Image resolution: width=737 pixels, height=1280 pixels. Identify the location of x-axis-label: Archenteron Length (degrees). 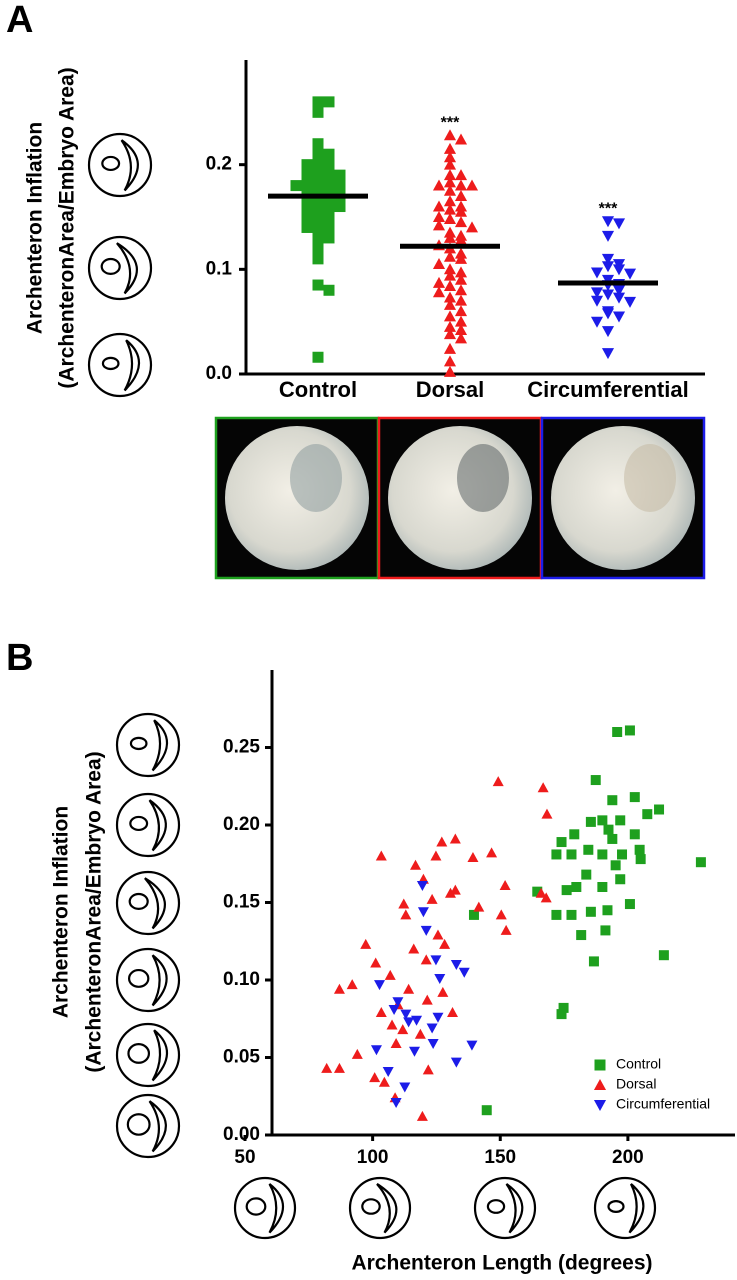
(501, 1263).